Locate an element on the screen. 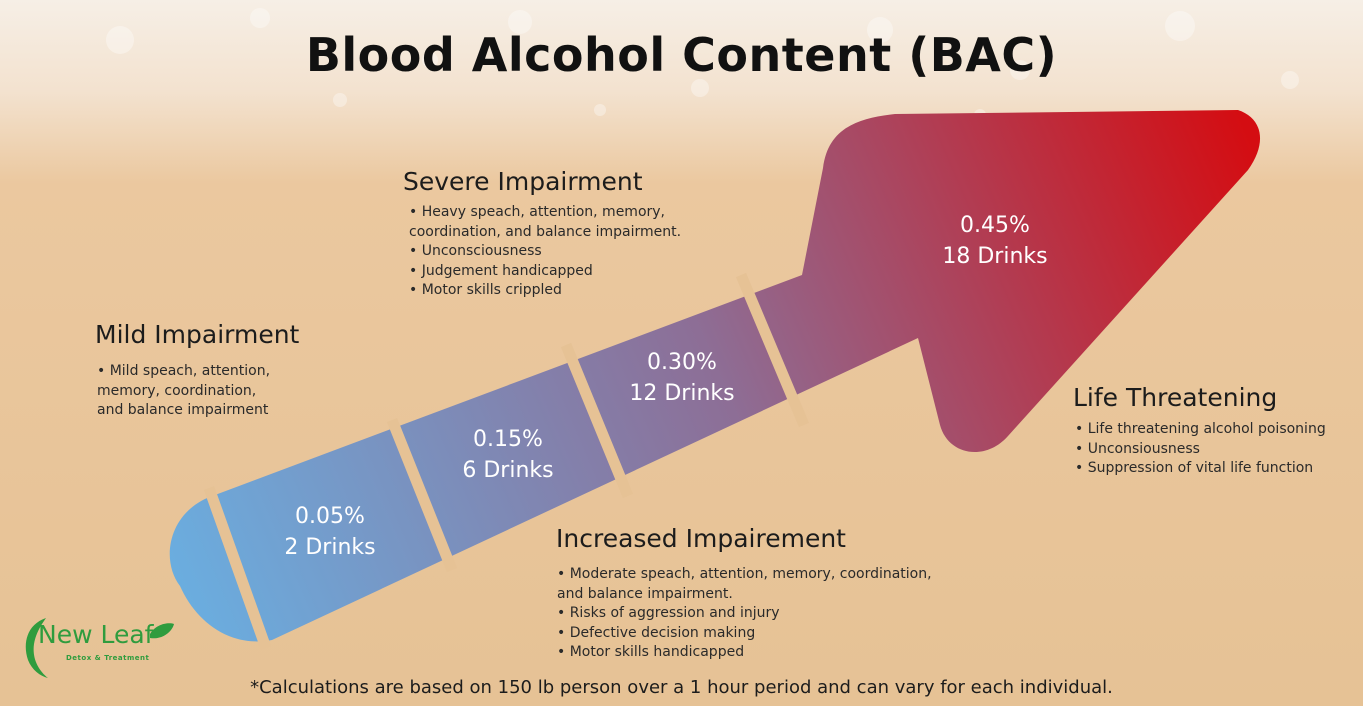  new-leaf-logo: New Leaf Detox & Treatment is located at coordinates (102, 649).